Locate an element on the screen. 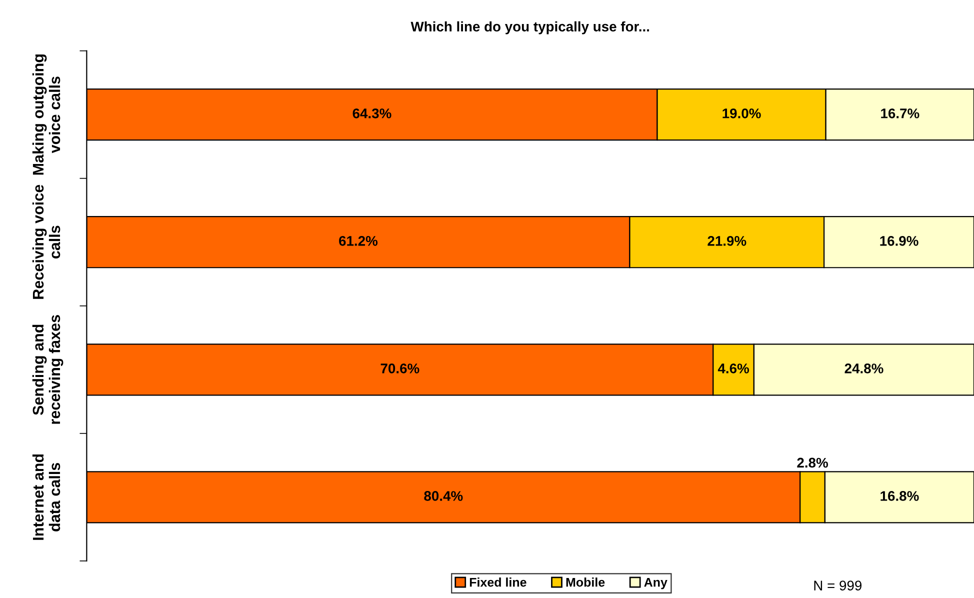  legend-label: Any is located at coordinates (656, 584).